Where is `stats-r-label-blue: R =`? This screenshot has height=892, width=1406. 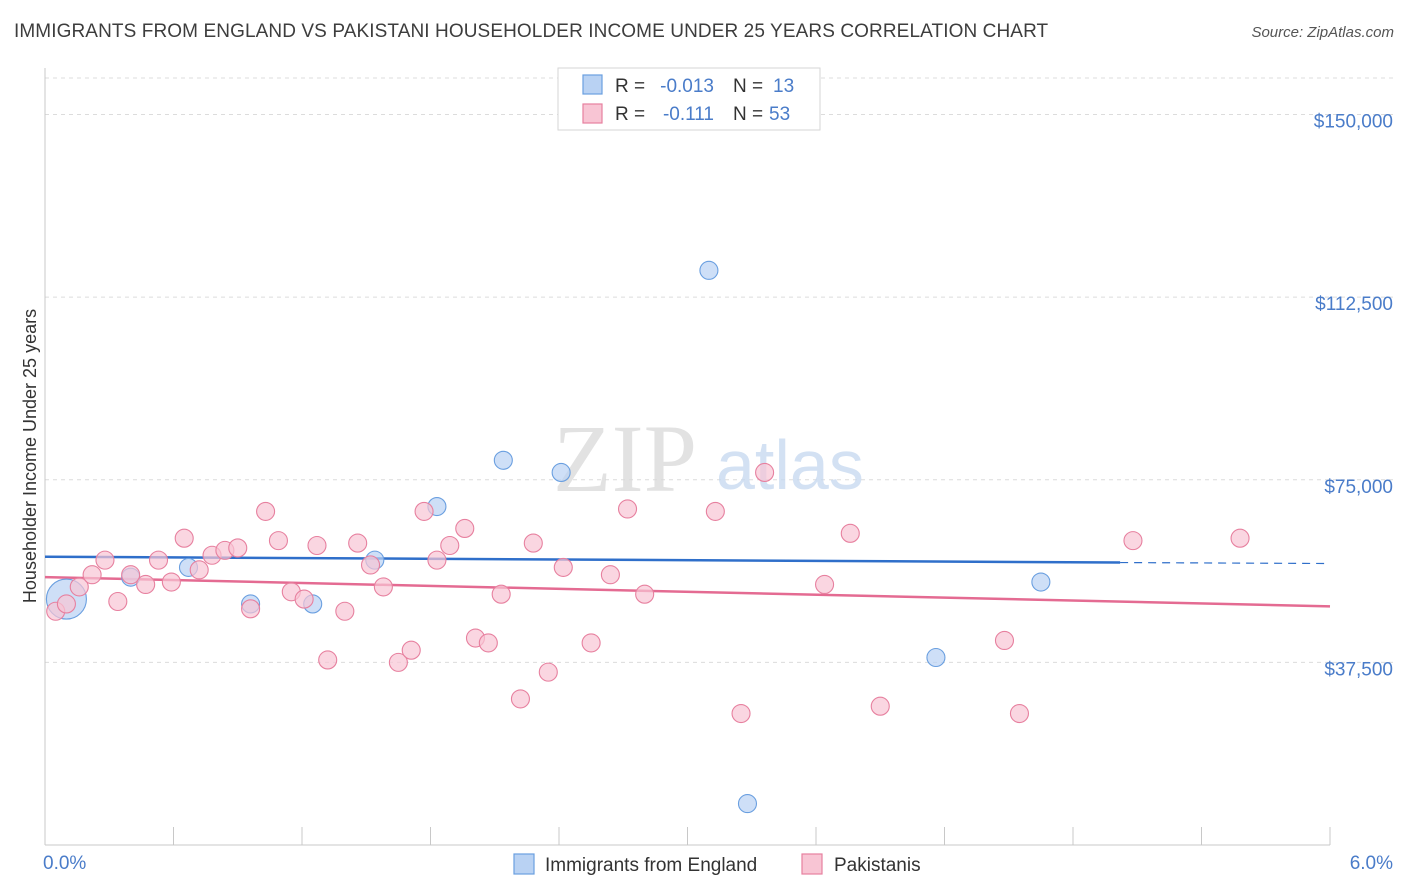
stats-r-label-blue: R = is located at coordinates (630, 86).